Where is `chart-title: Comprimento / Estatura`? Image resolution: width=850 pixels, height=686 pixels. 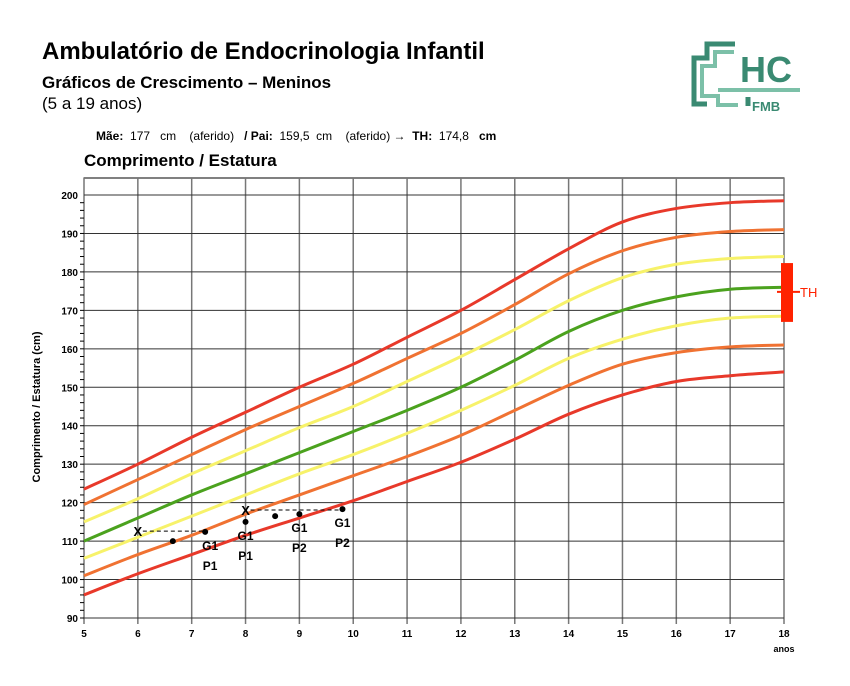
chart-title: Comprimento / Estatura is located at coordinates (180, 160).